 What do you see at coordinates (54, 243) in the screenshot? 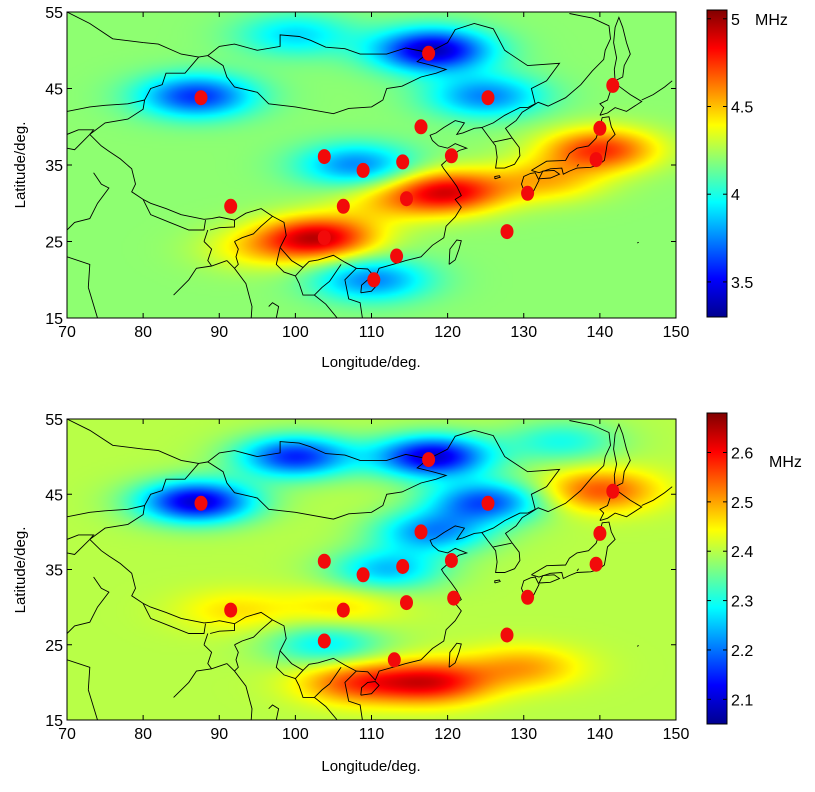
I see `y-tick-label-1-25: 25` at bounding box center [54, 243].